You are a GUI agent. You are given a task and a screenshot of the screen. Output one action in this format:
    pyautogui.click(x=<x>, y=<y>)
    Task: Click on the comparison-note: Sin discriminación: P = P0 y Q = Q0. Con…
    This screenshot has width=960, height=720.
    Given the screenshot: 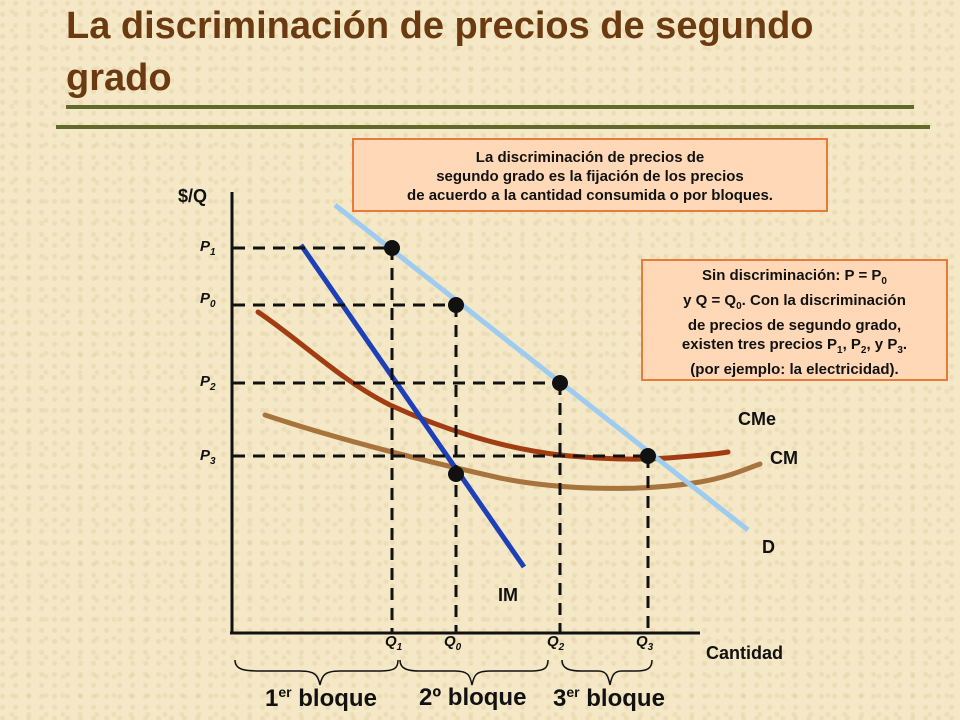 What is the action you would take?
    pyautogui.click(x=794, y=320)
    